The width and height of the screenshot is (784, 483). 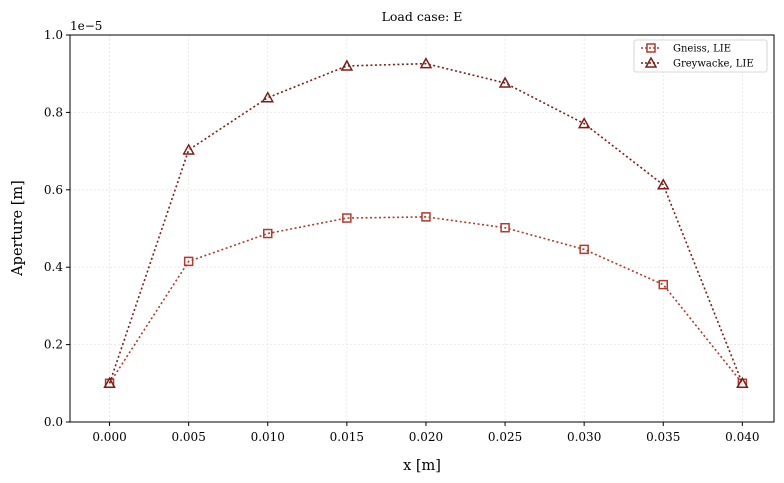 What do you see at coordinates (268, 437) in the screenshot?
I see `x-tick-label: 0.010` at bounding box center [268, 437].